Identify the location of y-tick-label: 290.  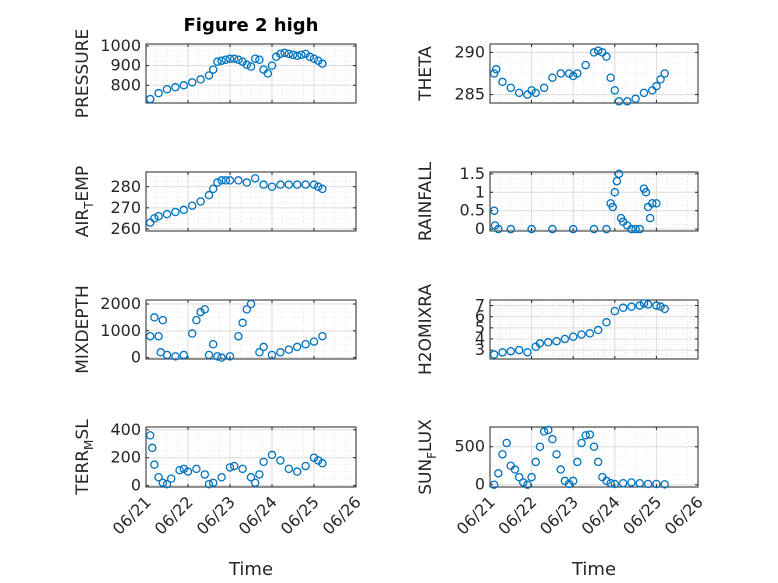
(469, 51).